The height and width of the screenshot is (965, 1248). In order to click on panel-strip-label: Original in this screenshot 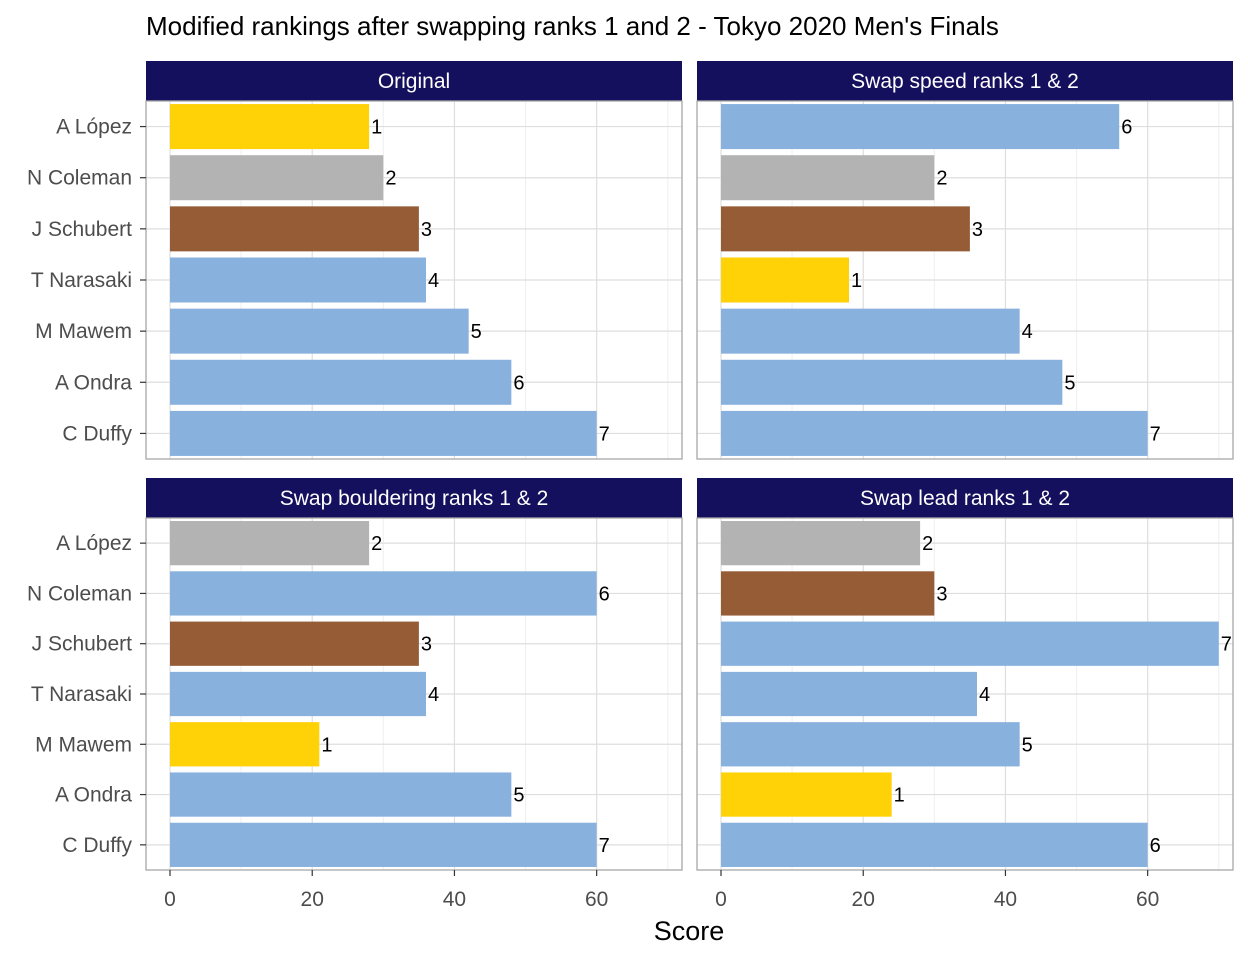, I will do `click(414, 81)`.